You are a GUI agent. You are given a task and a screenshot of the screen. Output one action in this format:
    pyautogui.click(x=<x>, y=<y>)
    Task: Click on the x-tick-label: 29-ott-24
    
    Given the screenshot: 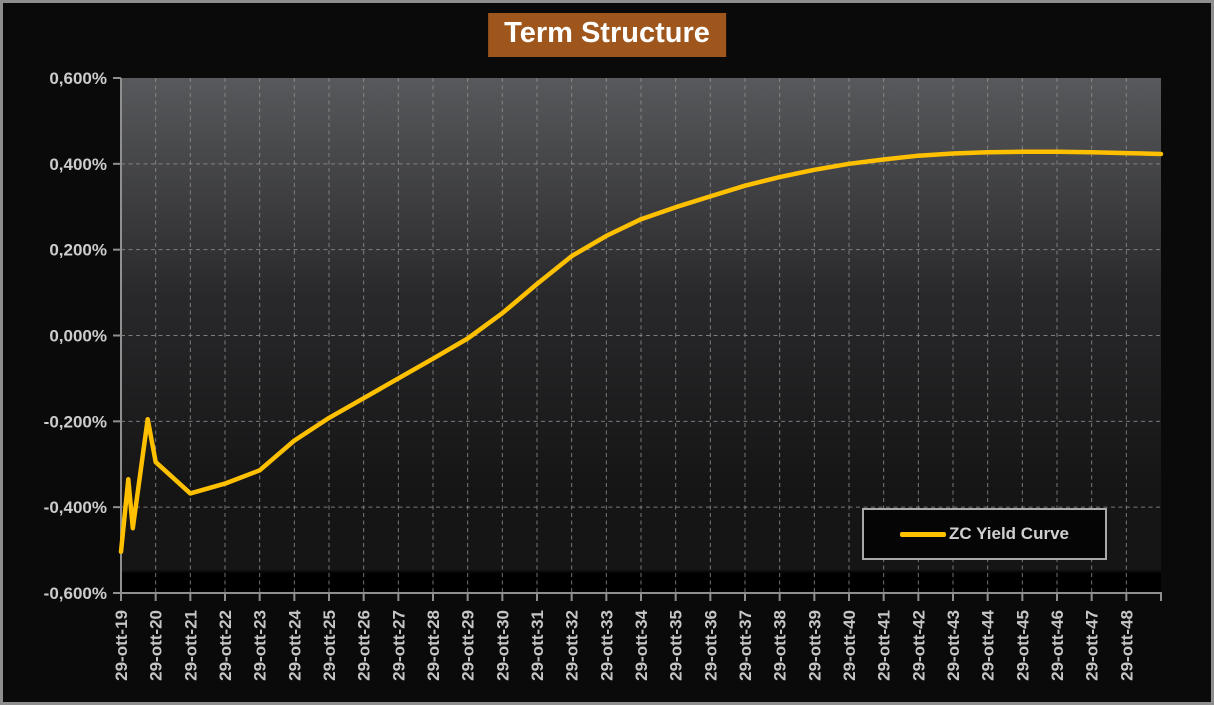 What is the action you would take?
    pyautogui.click(x=294, y=644)
    